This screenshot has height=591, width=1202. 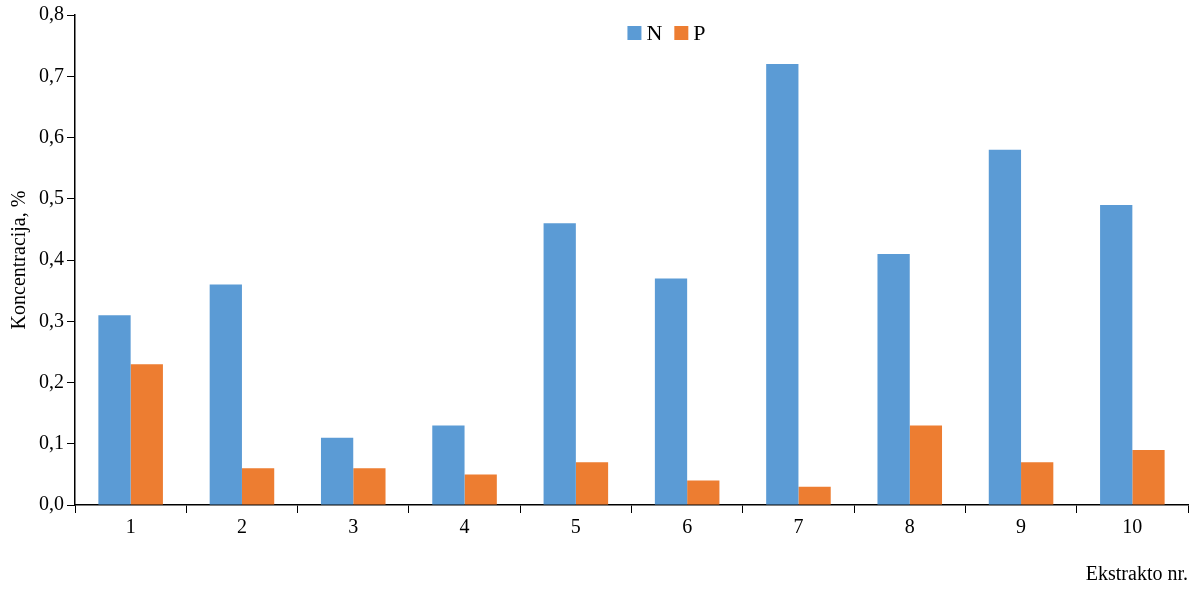 I want to click on y-tick-label: 0,6, so click(x=51, y=135).